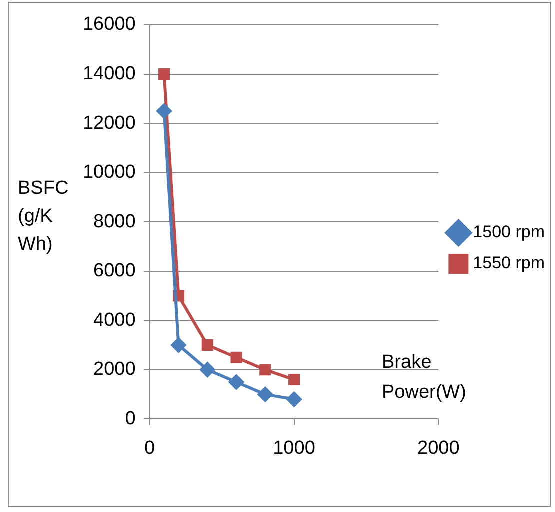 This screenshot has width=555, height=512. What do you see at coordinates (109, 25) in the screenshot?
I see `y-tick-label: 16000` at bounding box center [109, 25].